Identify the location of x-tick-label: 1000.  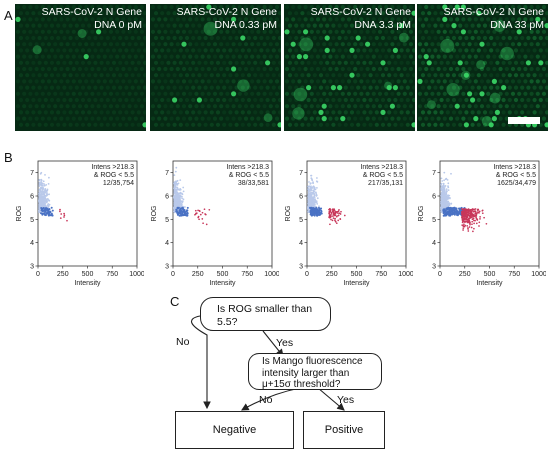
(136, 274).